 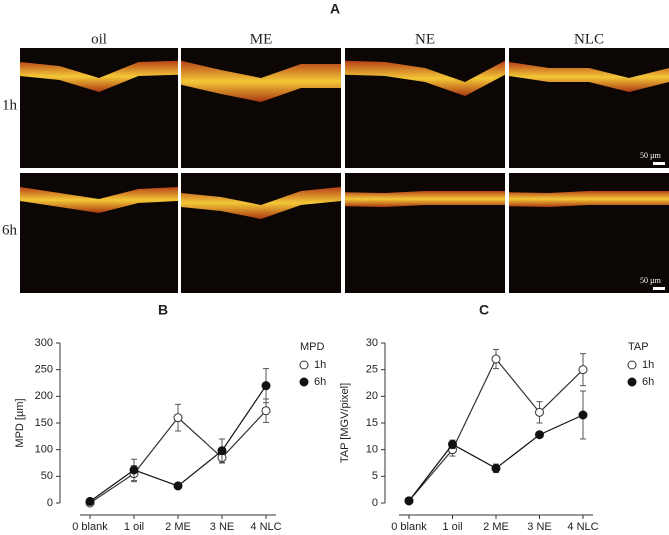 What do you see at coordinates (44, 450) in the screenshot?
I see `y-tick-label: 100` at bounding box center [44, 450].